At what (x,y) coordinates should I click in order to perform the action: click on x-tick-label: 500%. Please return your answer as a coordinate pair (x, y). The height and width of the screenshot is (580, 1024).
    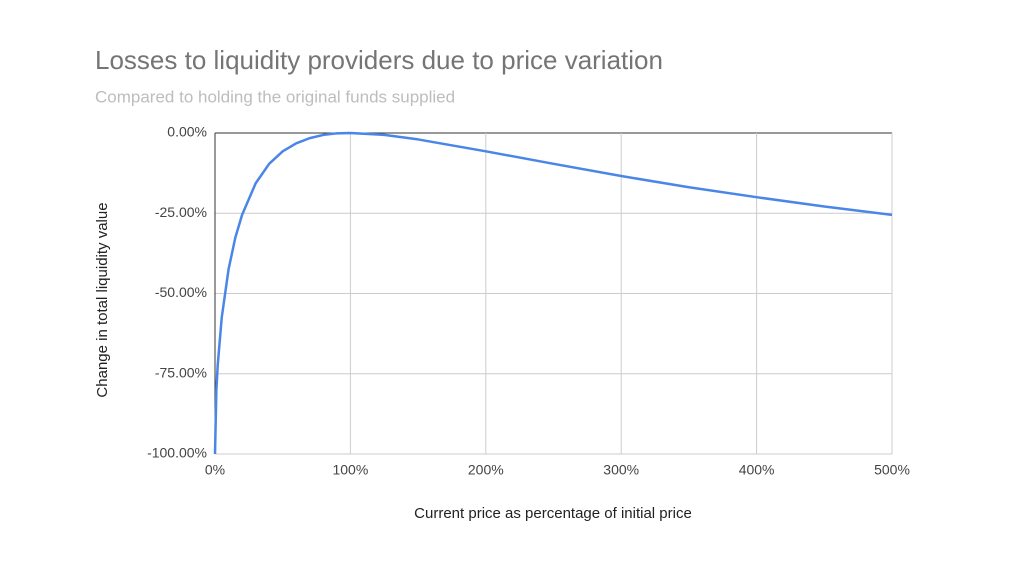
    Looking at the image, I should click on (892, 470).